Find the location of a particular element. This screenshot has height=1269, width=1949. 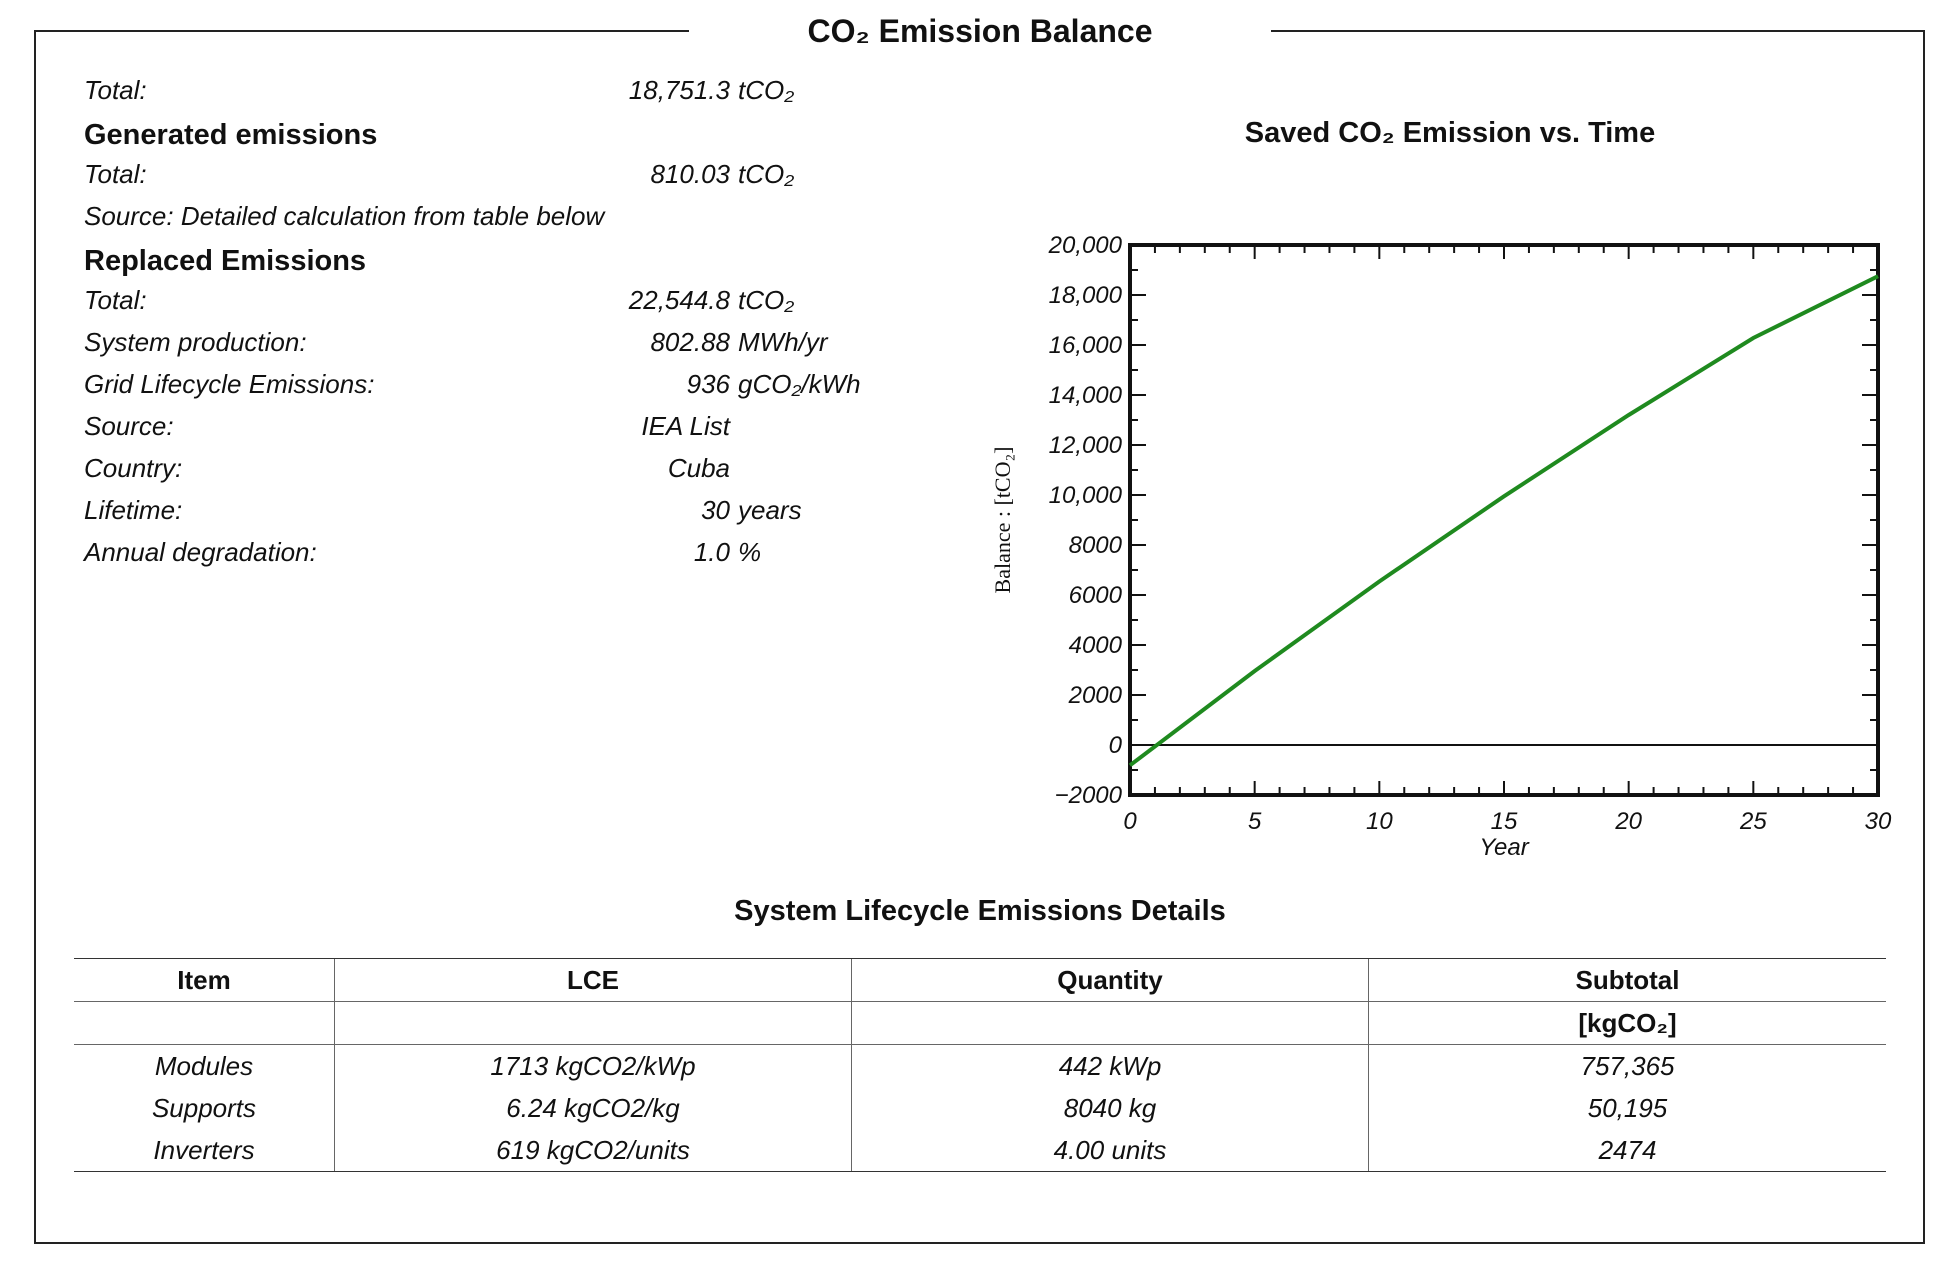

replaced-row-label: Country: is located at coordinates (133, 468).